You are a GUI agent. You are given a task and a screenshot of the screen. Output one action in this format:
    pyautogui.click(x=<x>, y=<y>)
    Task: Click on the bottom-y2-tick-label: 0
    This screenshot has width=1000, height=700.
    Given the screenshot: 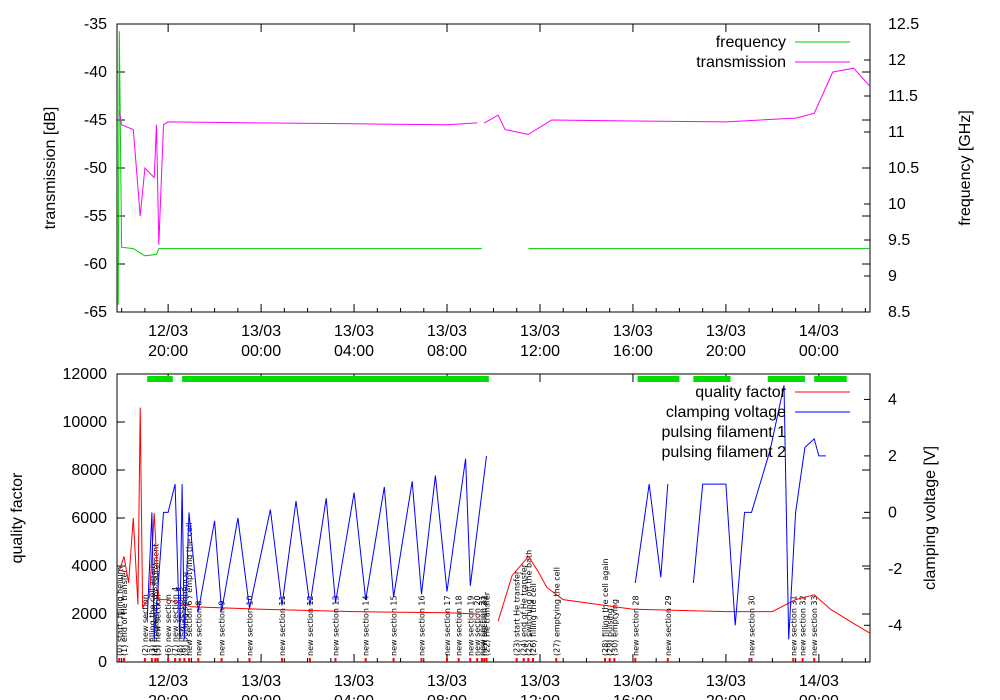 What is the action you would take?
    pyautogui.click(x=892, y=512)
    